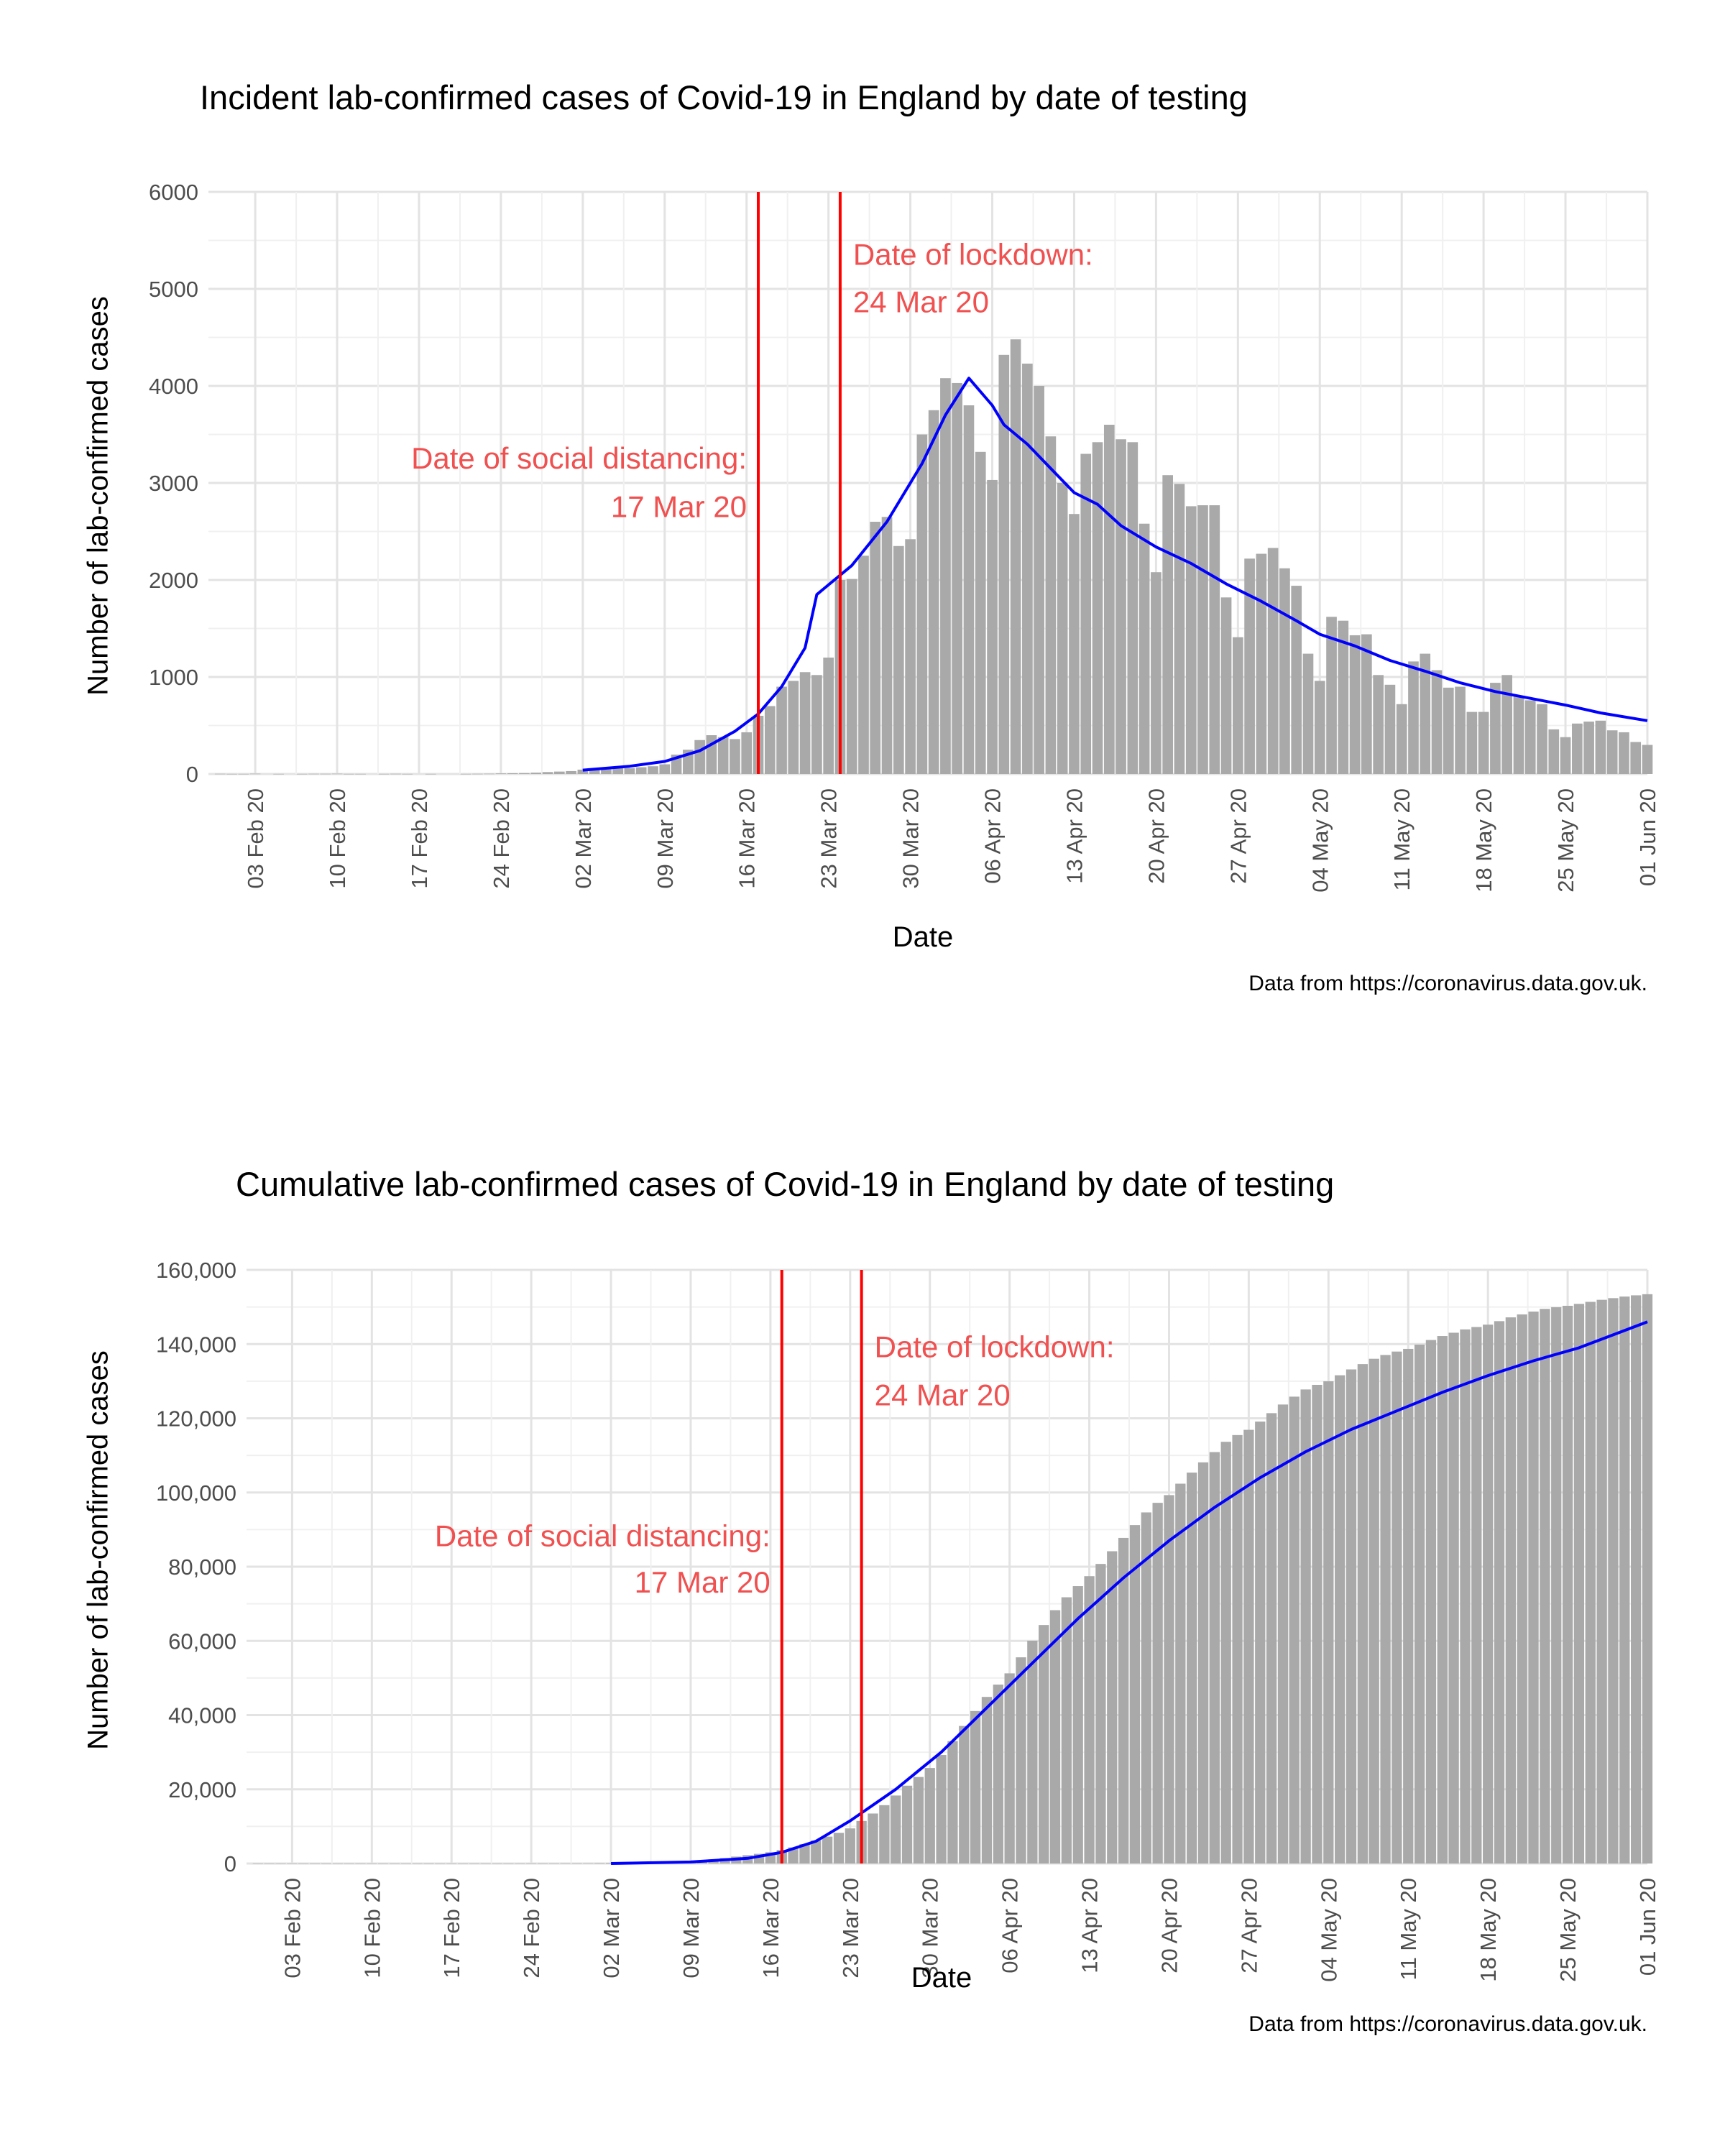 The width and height of the screenshot is (1725, 2156). I want to click on trend-line, so click(1115, 575).